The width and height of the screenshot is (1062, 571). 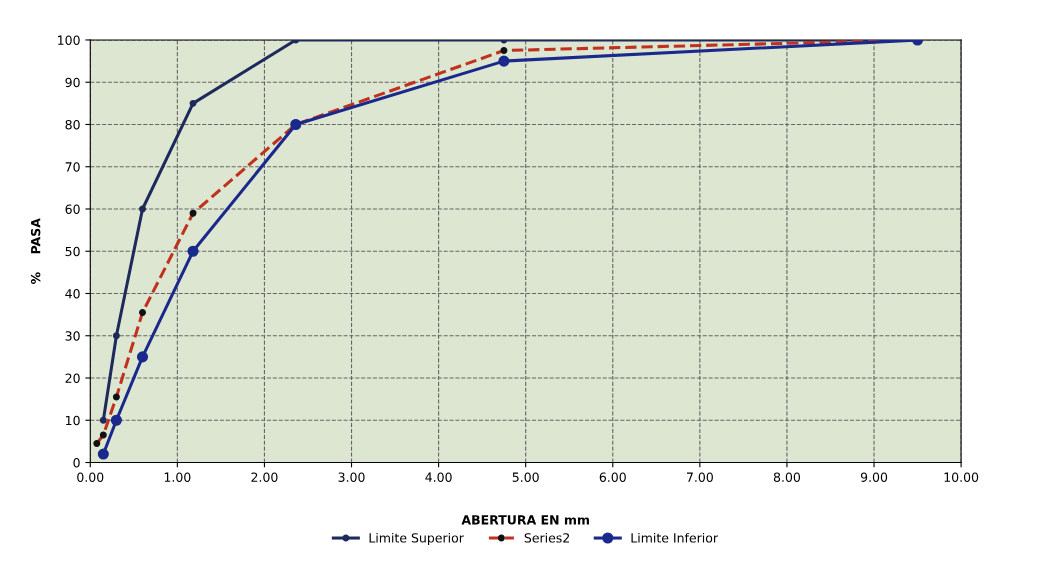 What do you see at coordinates (72, 378) in the screenshot?
I see `y-tick-label: 20` at bounding box center [72, 378].